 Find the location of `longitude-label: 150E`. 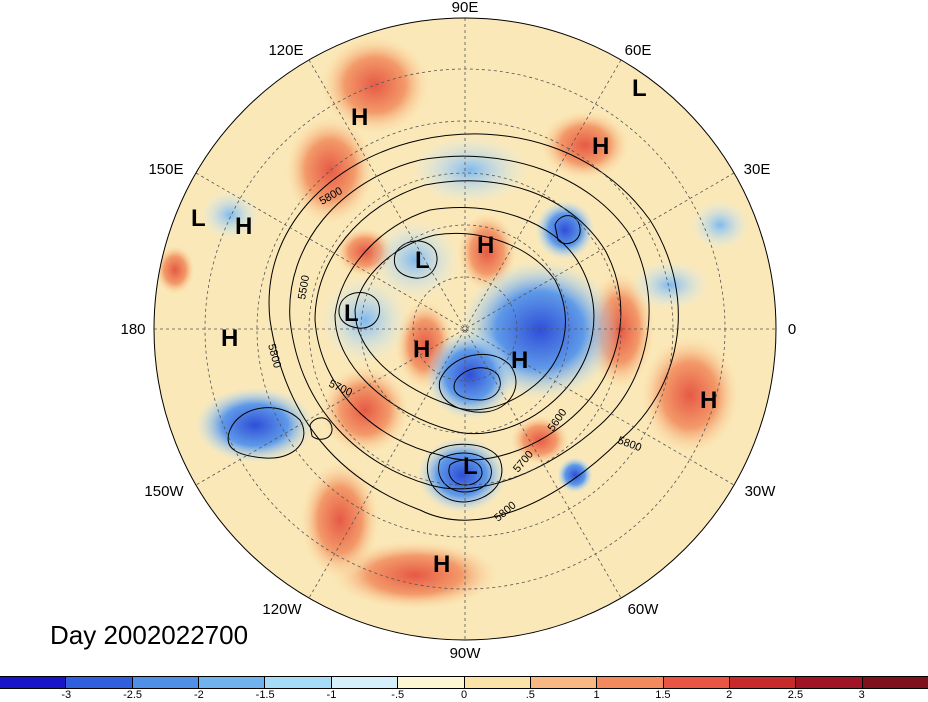

longitude-label: 150E is located at coordinates (165, 169).